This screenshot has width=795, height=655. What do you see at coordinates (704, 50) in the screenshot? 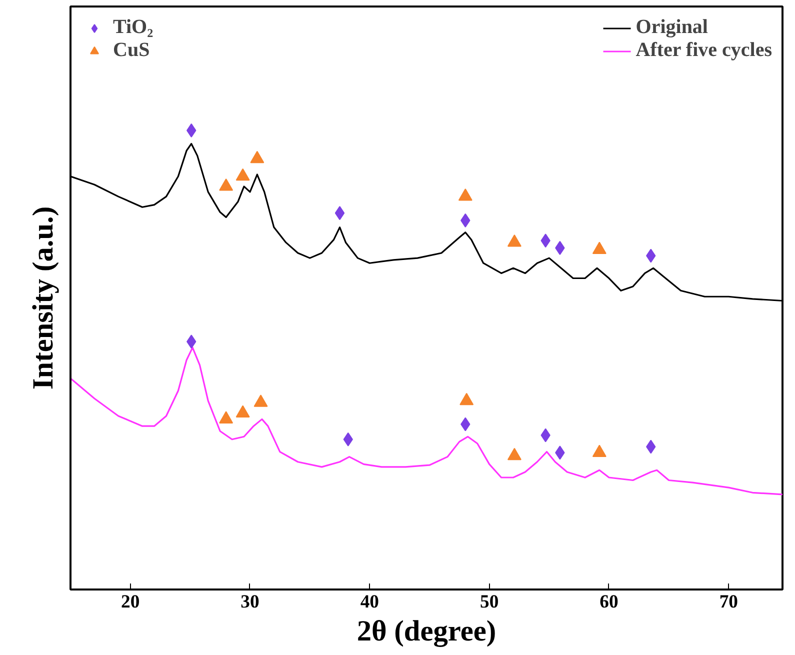
I see `legend-label: After five cycles` at bounding box center [704, 50].